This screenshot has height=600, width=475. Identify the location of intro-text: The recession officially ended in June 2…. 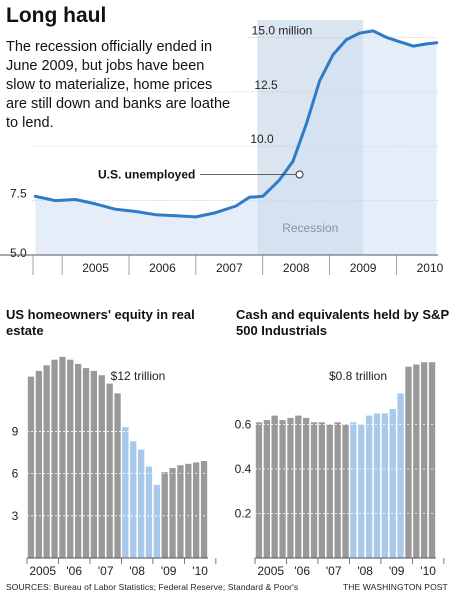
(118, 85).